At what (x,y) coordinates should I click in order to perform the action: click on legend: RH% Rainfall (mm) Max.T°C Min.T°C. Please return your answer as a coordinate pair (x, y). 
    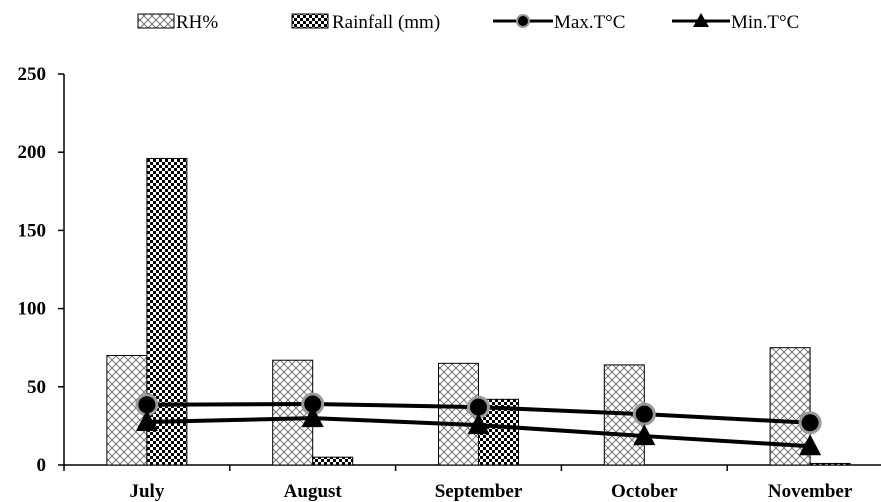
    Looking at the image, I should click on (468, 22).